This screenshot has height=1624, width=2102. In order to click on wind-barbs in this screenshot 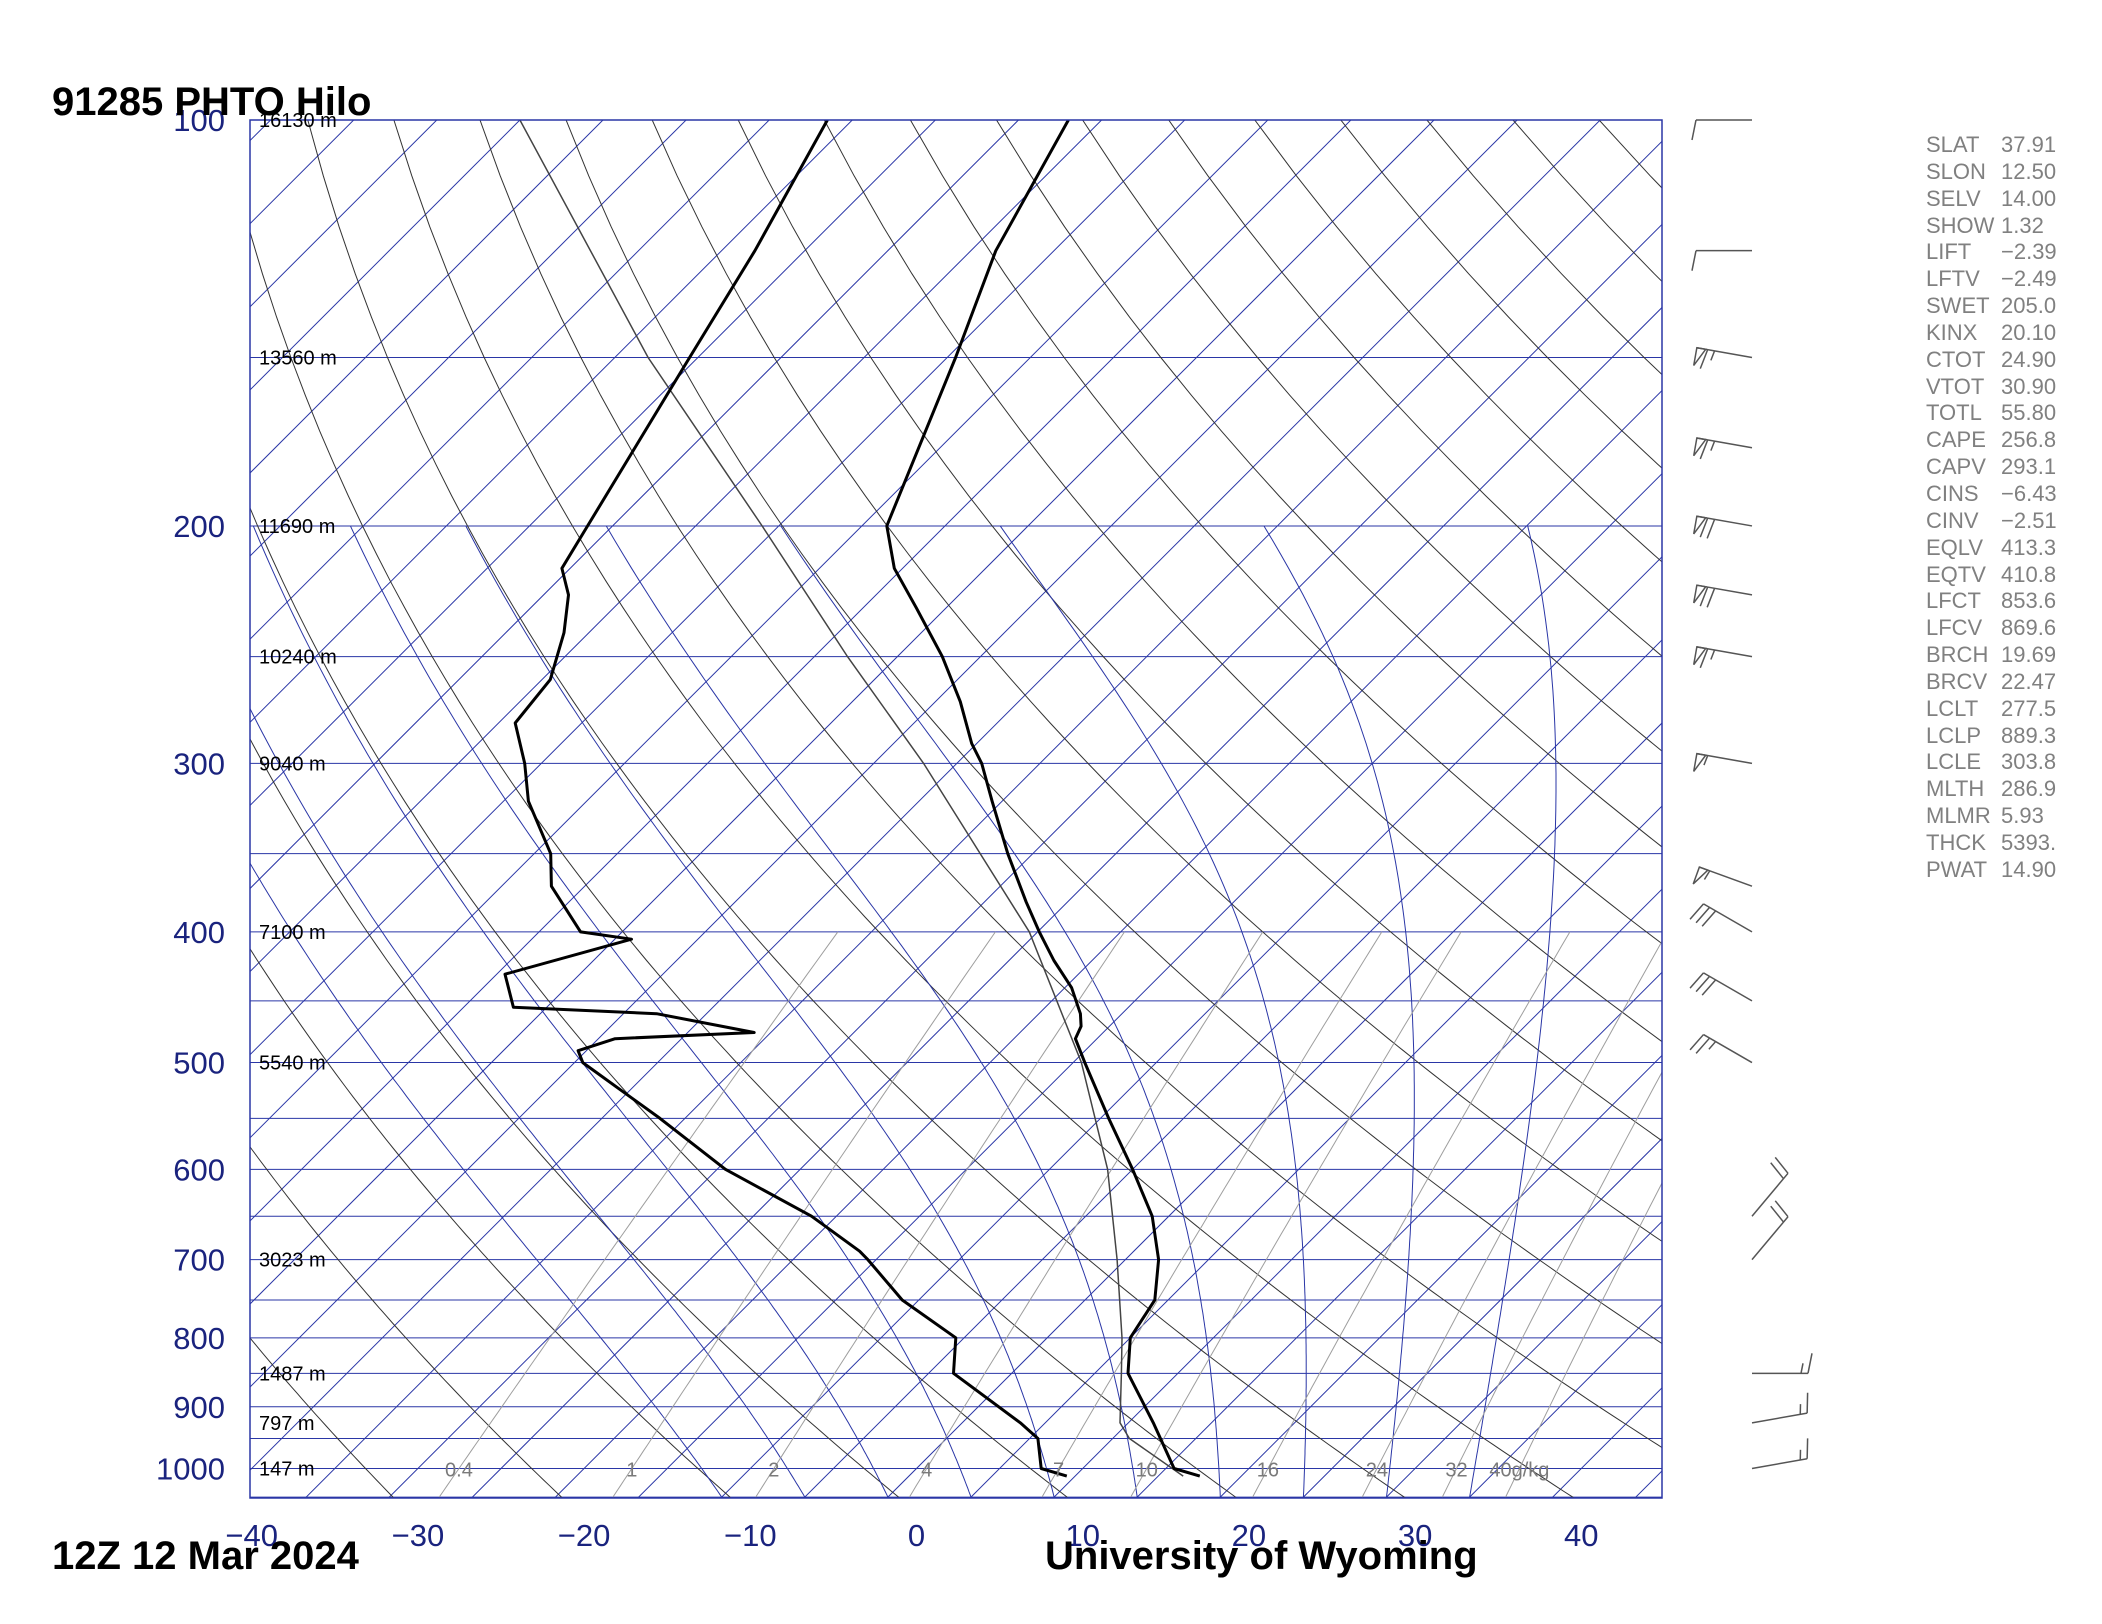, I will do `click(1751, 794)`.